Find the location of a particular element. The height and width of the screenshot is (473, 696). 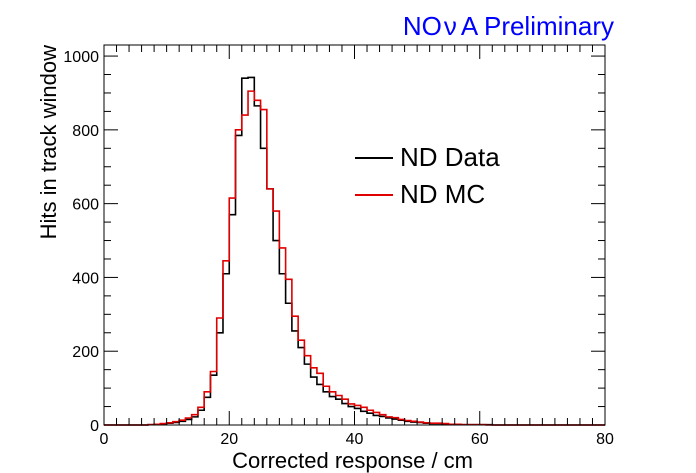

nova-preliminary-banner: NOν A Preliminary is located at coordinates (508, 26).